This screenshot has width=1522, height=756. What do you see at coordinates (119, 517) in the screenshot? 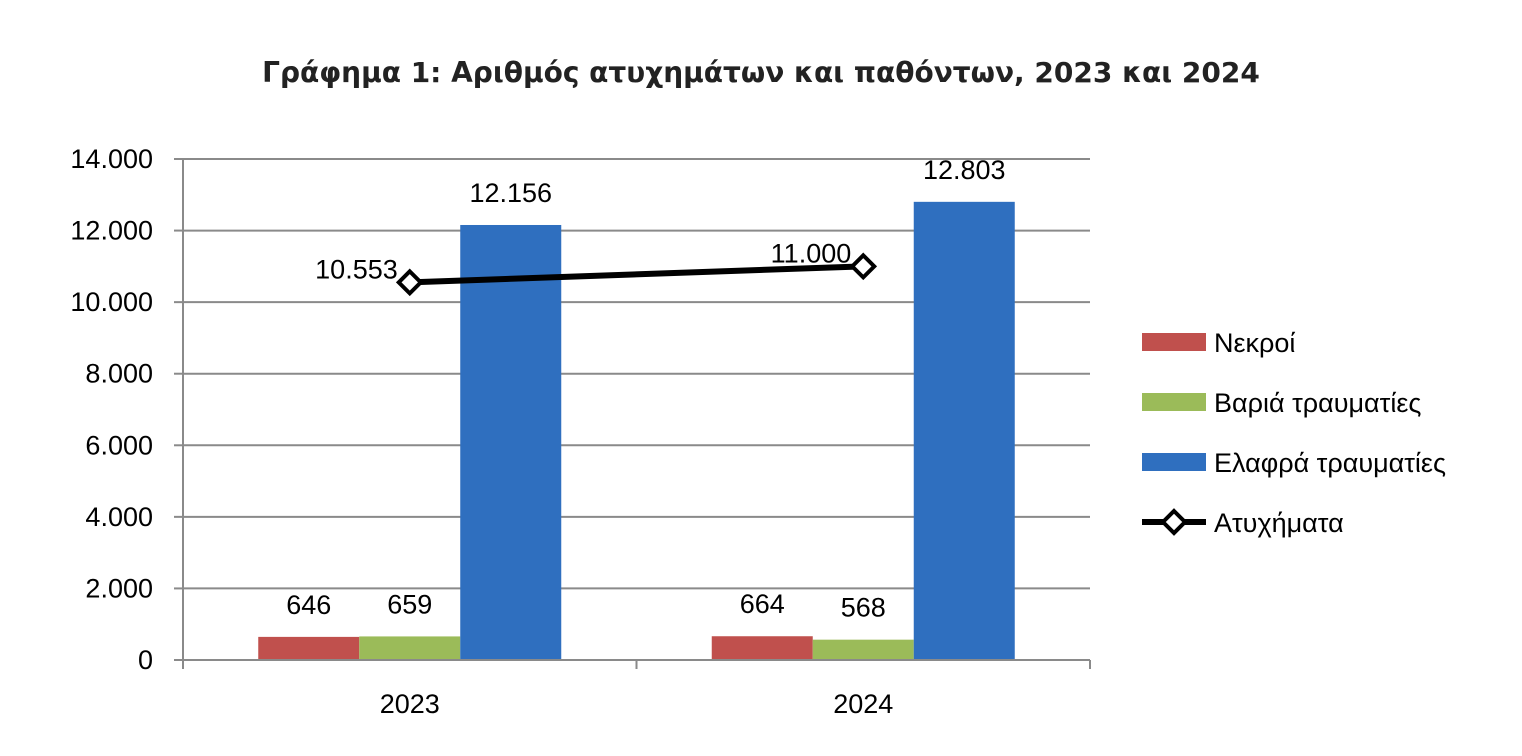
I see `y-tick-label: 4.000` at bounding box center [119, 517].